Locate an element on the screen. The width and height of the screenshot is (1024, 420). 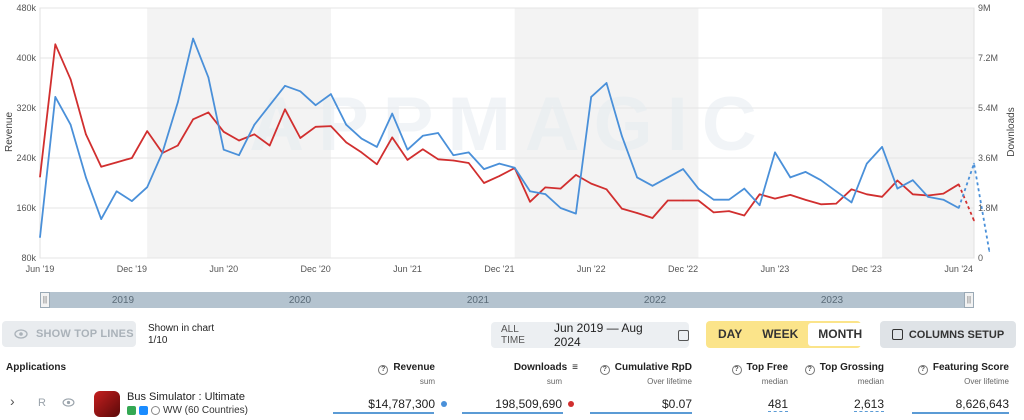
column-header-top-free: ? Top Free is located at coordinates (759, 368).